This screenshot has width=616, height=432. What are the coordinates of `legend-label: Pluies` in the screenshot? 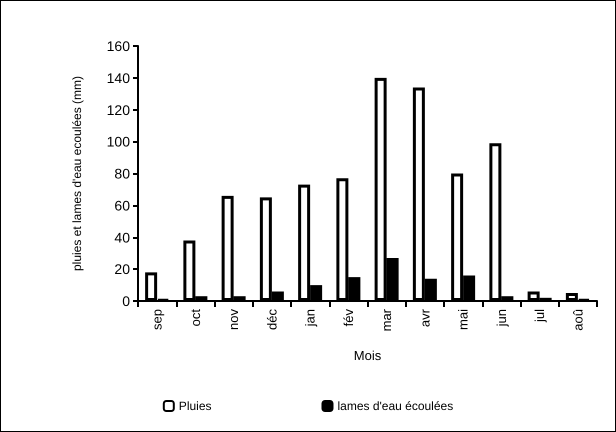 It's located at (195, 406).